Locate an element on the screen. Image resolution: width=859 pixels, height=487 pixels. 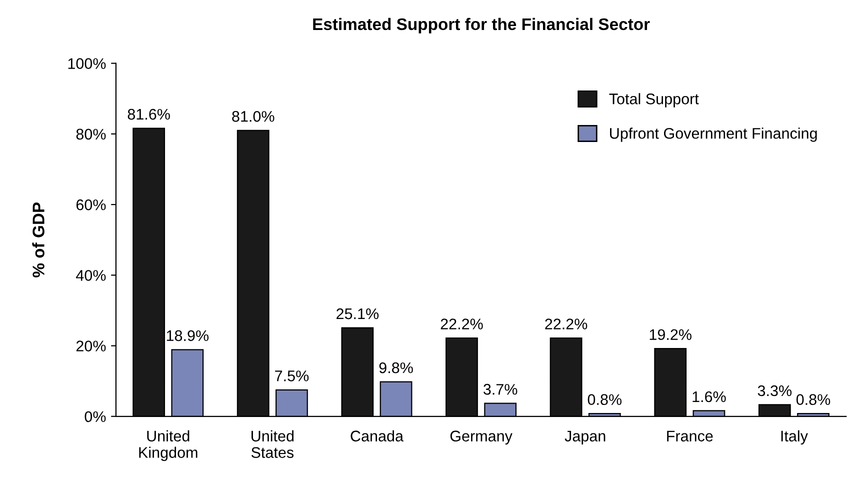
x-tick-label: United States is located at coordinates (272, 444).